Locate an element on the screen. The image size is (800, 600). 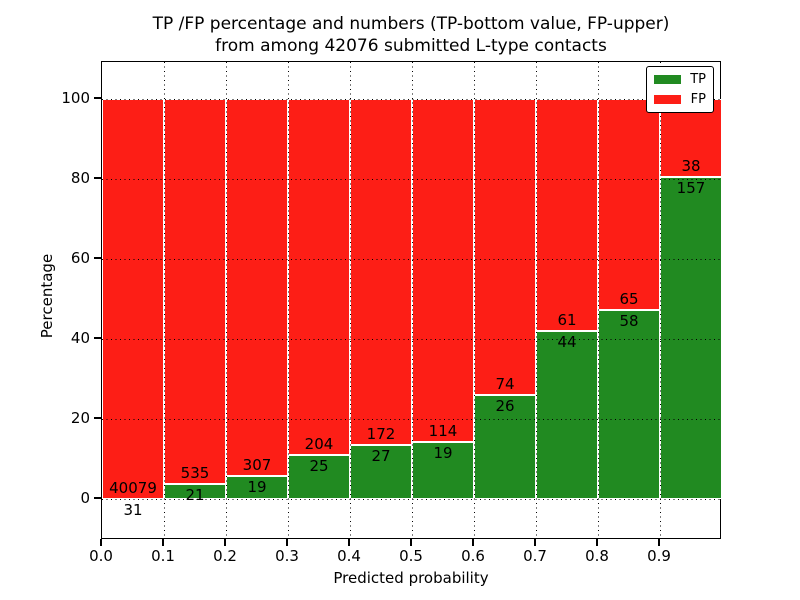
x-tick-label: 0.7 is located at coordinates (535, 556).